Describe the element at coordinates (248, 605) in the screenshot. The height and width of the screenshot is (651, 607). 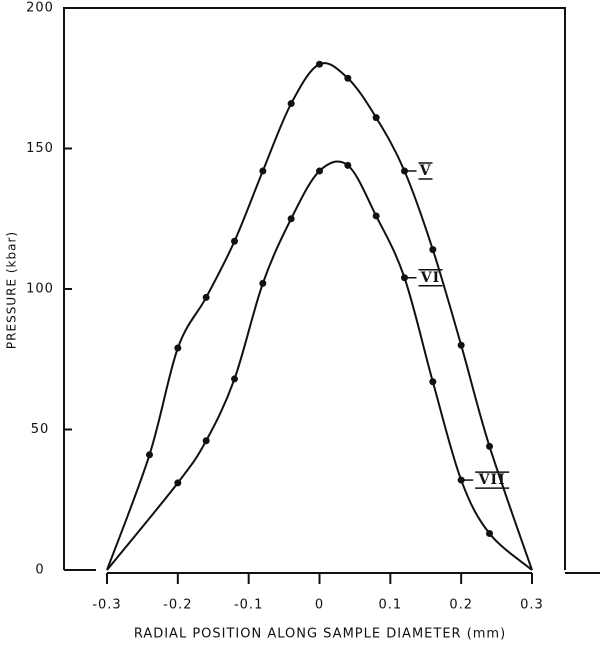
I see `x-tick-label: -0.1` at that location.